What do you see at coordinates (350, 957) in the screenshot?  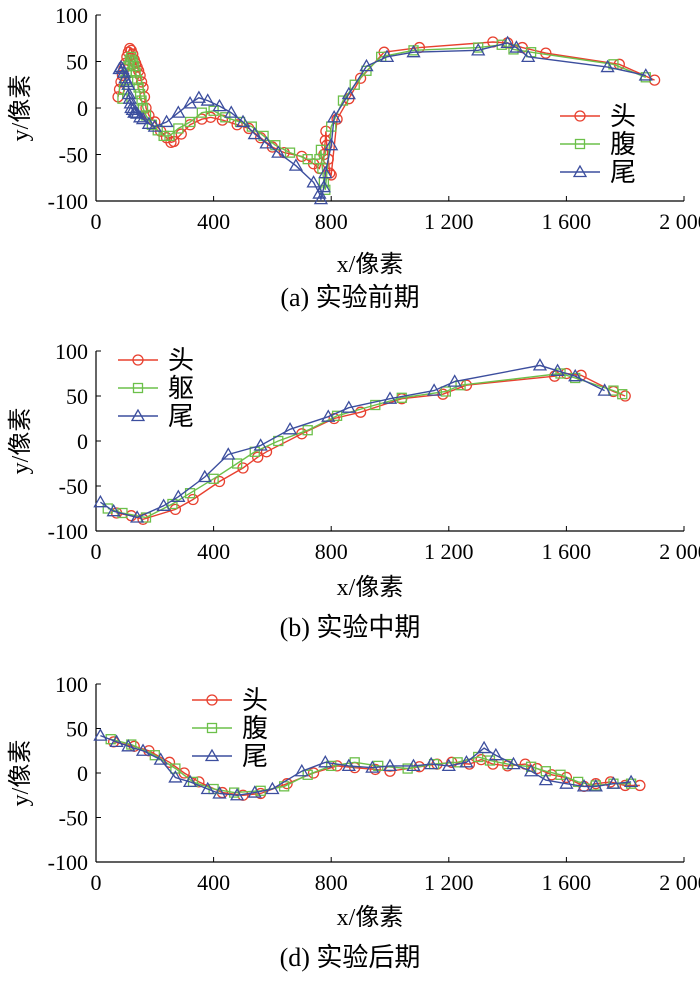 I see `panel-caption: (d) 实验后期` at bounding box center [350, 957].